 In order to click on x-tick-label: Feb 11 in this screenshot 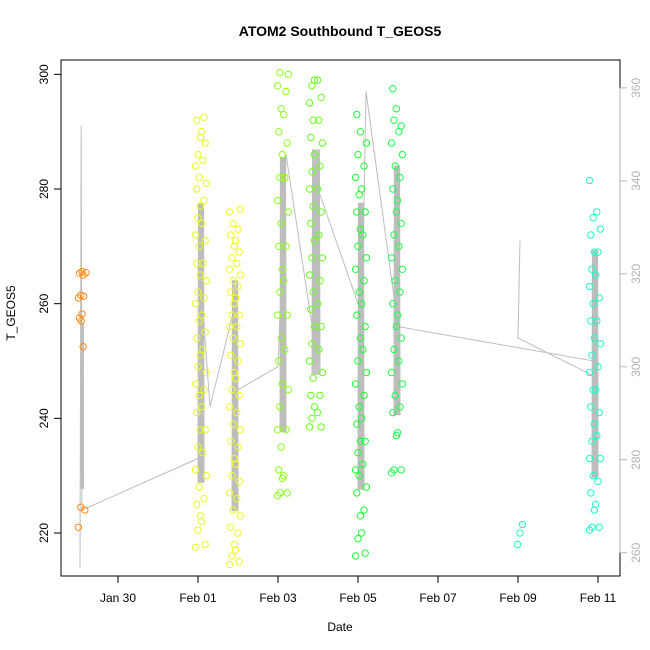, I will do `click(598, 598)`.